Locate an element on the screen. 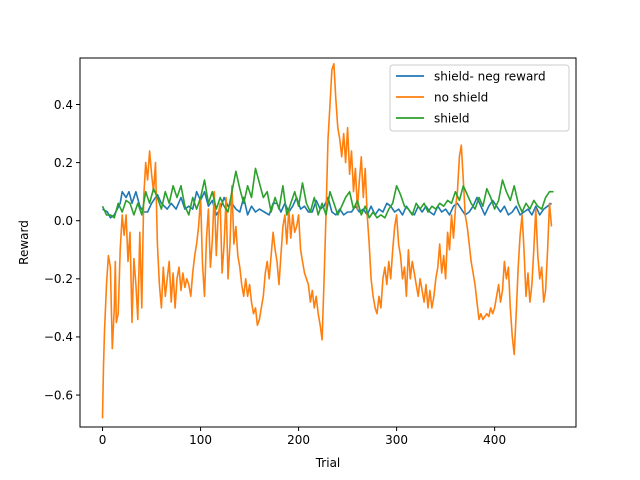 The image size is (640, 480). x-tick-label: 100 is located at coordinates (200, 440).